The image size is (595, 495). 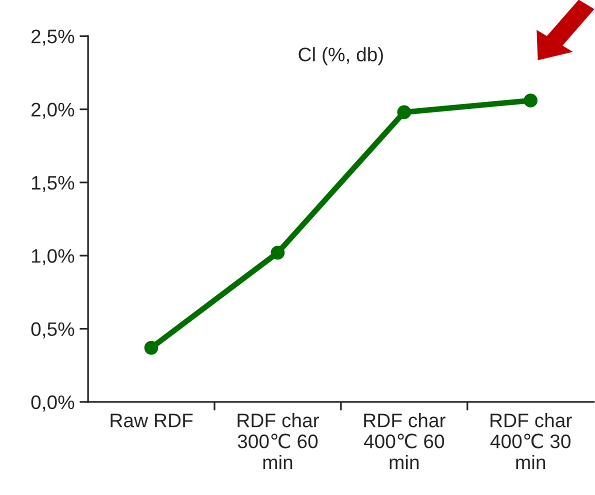 I want to click on text: Cl (%, db), so click(x=340, y=56).